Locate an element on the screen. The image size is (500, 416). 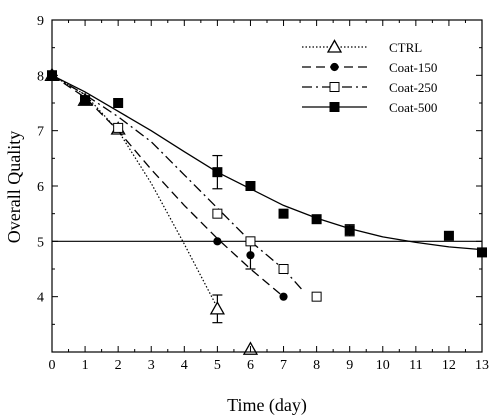
y-tick-label: 8 is located at coordinates (40, 76).